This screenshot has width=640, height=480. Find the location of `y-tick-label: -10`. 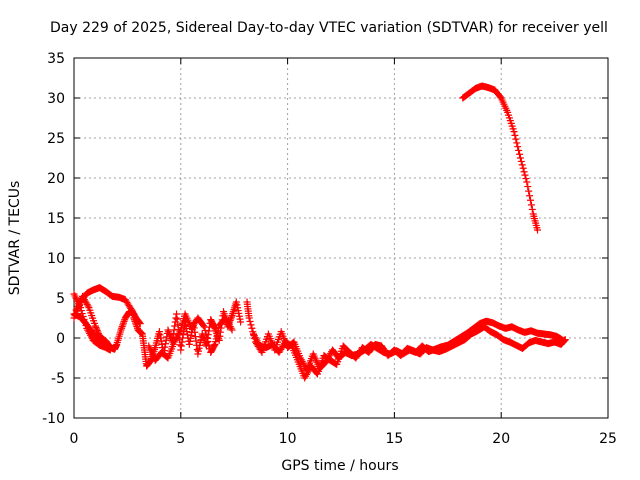

y-tick-label: -10 is located at coordinates (53, 419).